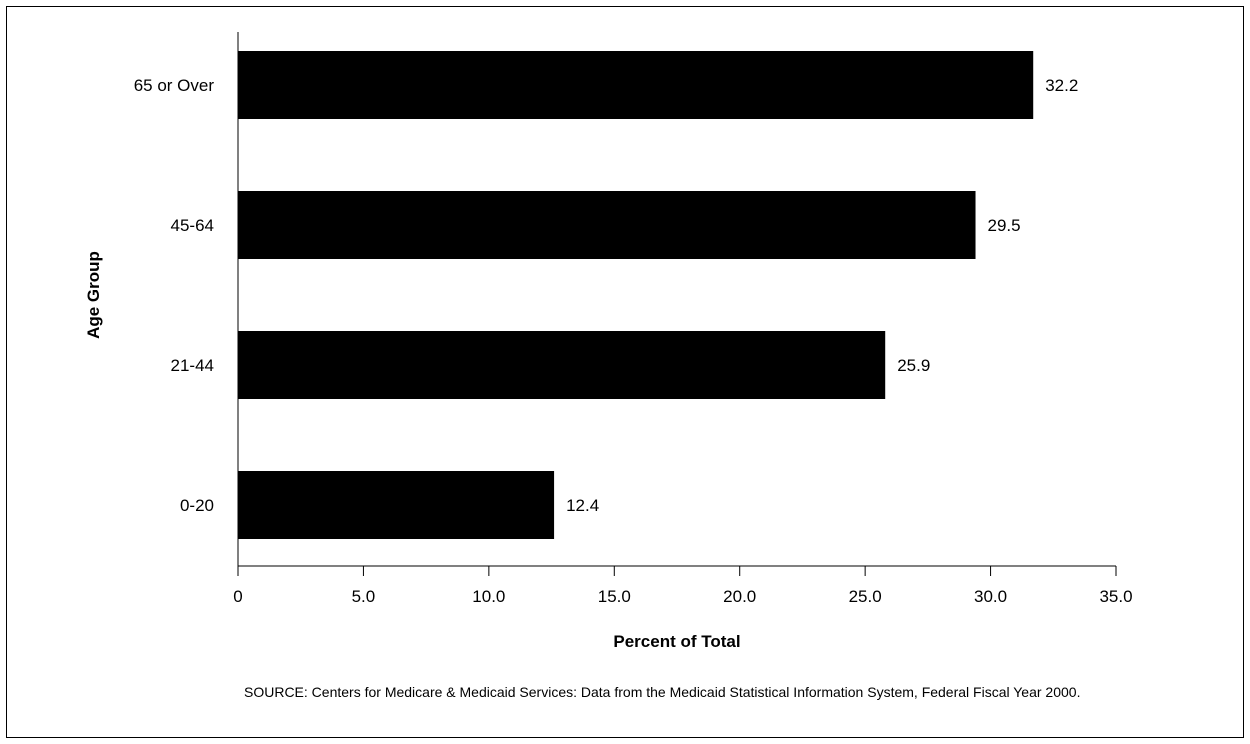 This screenshot has height=744, width=1250. I want to click on y-axis-title: Age Group, so click(93, 295).